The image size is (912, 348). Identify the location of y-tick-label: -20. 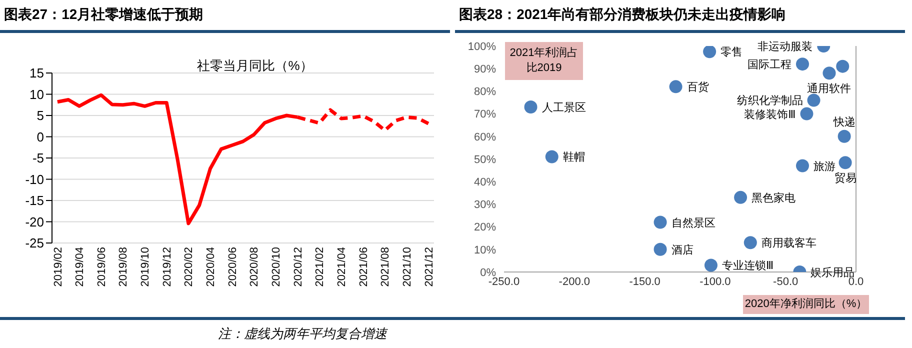
(34, 222).